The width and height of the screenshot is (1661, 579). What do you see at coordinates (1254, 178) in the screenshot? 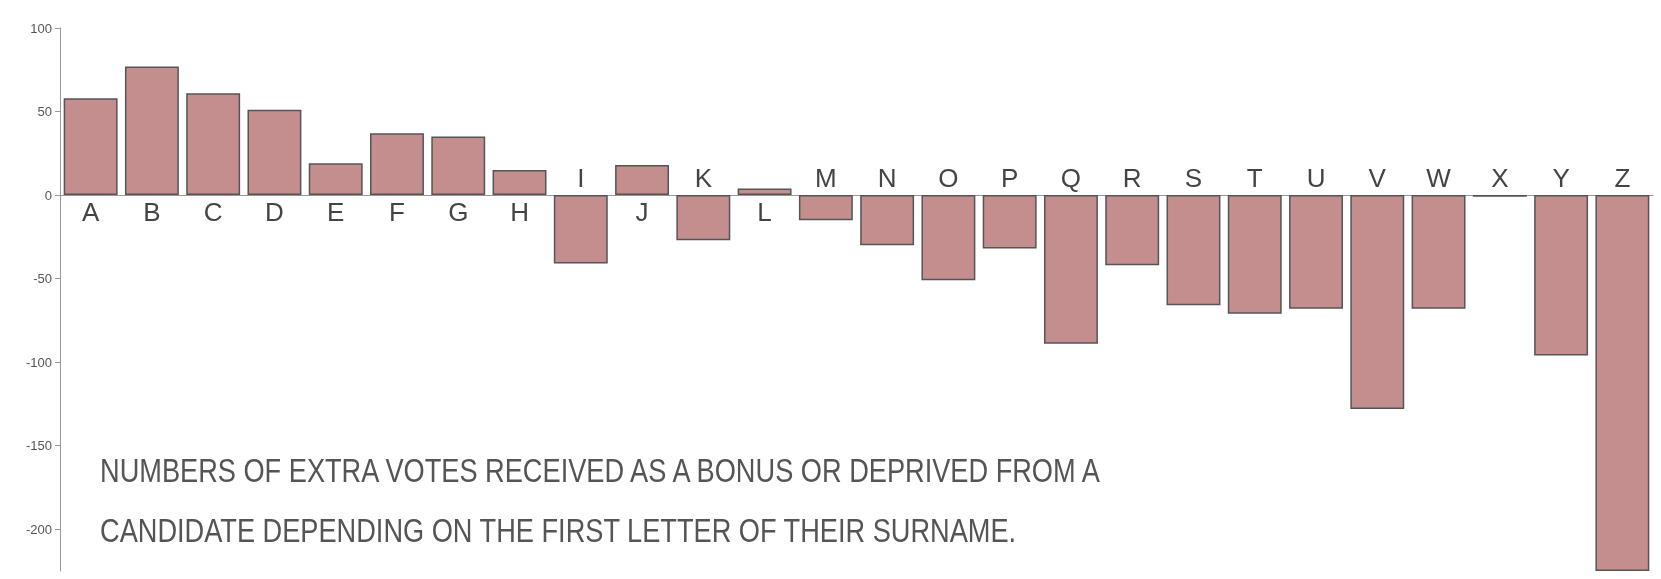
I see `x-tick-label: T` at bounding box center [1254, 178].